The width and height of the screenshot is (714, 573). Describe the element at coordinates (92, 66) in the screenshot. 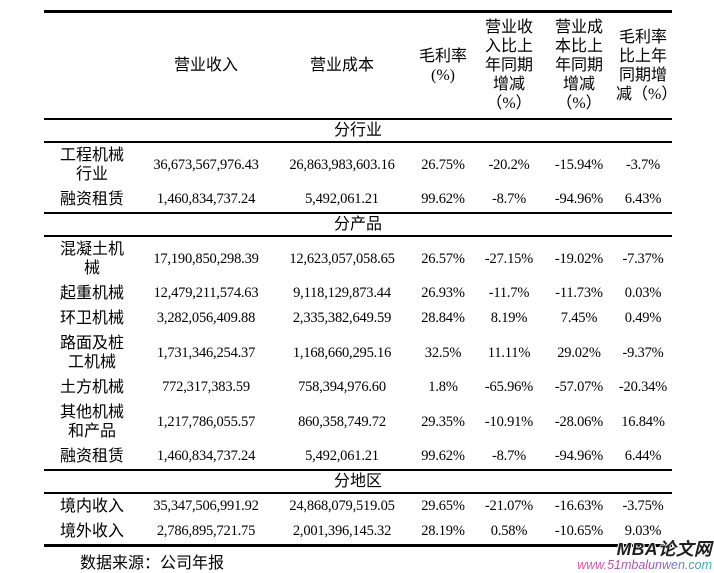

I see `header-empty` at that location.